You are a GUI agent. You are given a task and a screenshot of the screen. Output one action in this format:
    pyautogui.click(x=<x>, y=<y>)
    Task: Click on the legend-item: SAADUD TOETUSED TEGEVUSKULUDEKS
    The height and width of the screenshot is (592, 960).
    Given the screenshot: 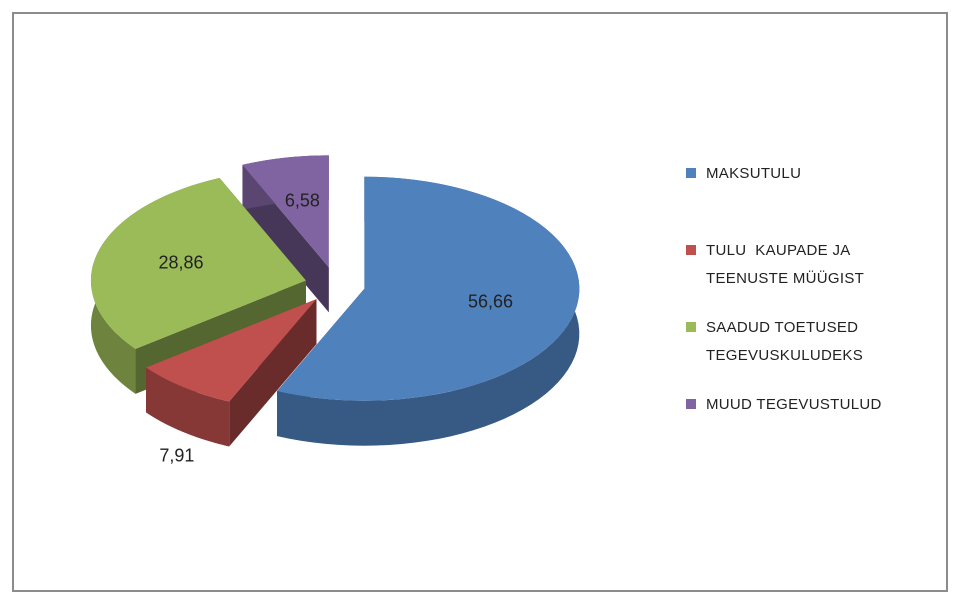 What is the action you would take?
    pyautogui.click(x=816, y=352)
    